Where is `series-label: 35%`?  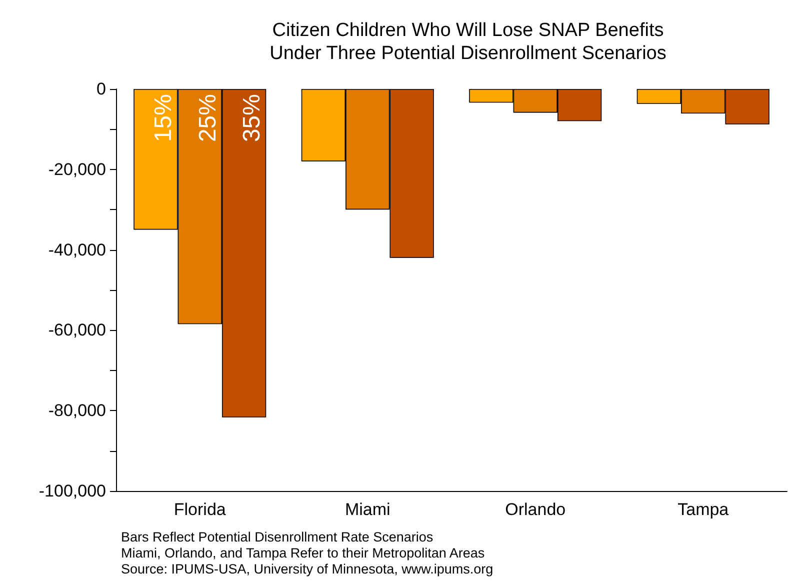 series-label: 35% is located at coordinates (252, 118).